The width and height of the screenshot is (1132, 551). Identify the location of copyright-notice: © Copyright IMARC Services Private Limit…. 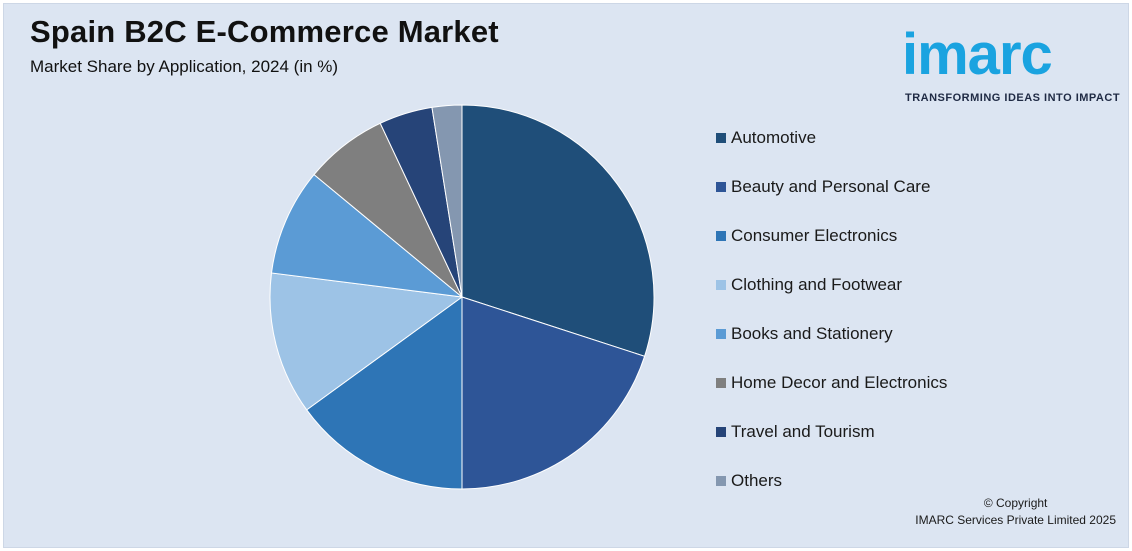
(1015, 512).